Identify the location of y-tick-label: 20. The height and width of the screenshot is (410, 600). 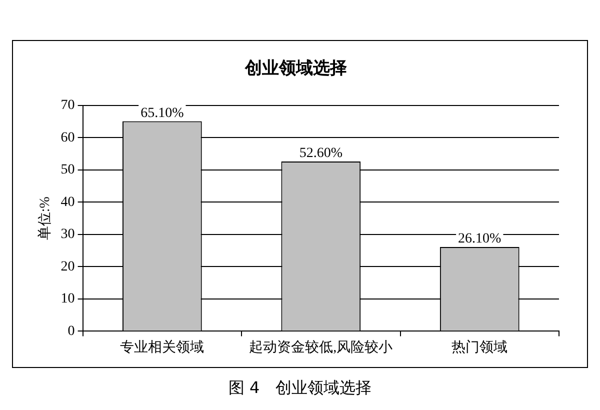
(67, 266).